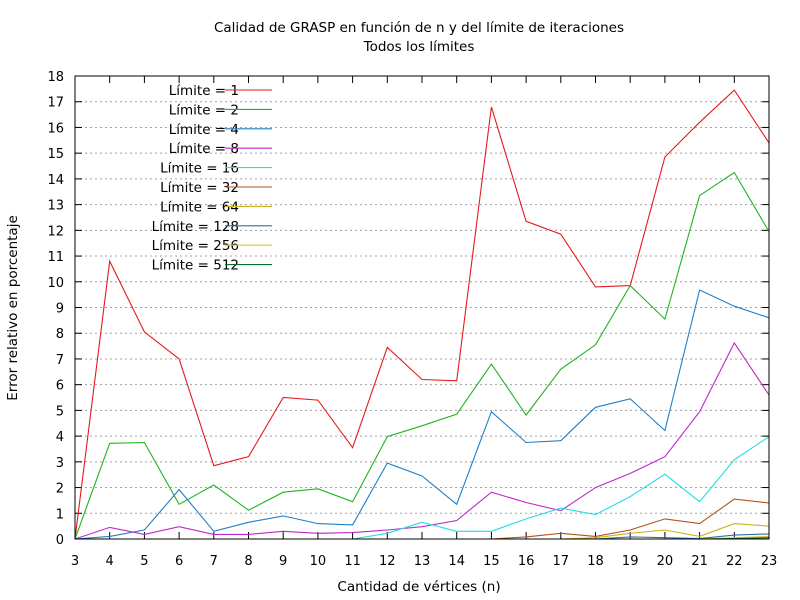 This screenshot has width=800, height=600. Describe the element at coordinates (60, 411) in the screenshot. I see `y-tick-label: 5` at that location.